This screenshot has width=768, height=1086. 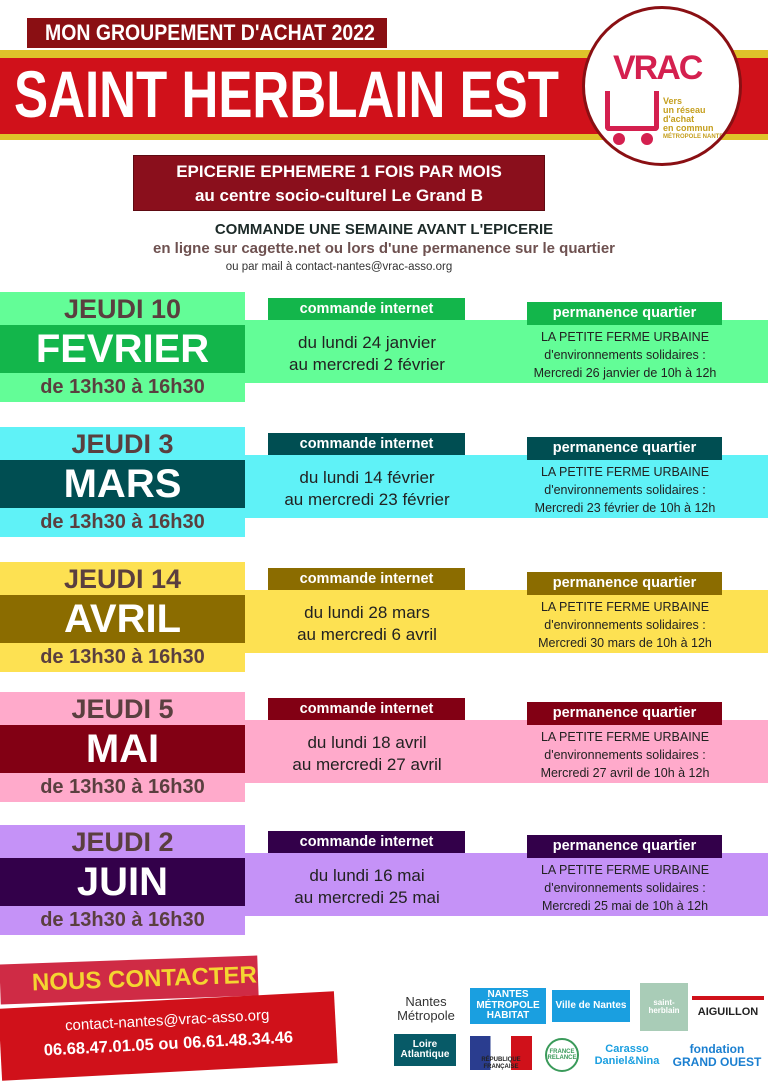 I want to click on order-line: au mercredi 6 avril, so click(x=367, y=634).